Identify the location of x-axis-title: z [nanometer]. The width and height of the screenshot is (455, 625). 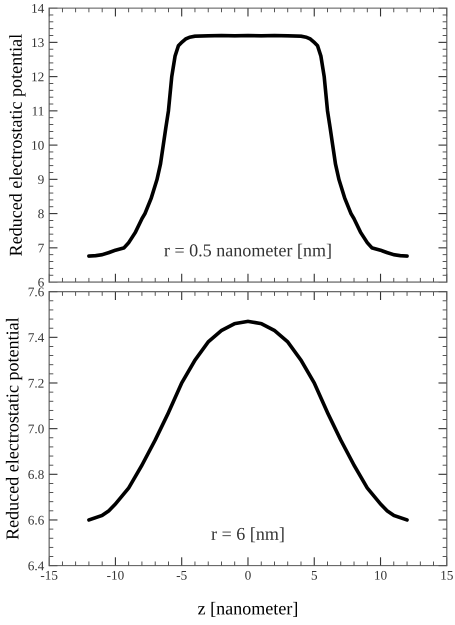
(248, 609).